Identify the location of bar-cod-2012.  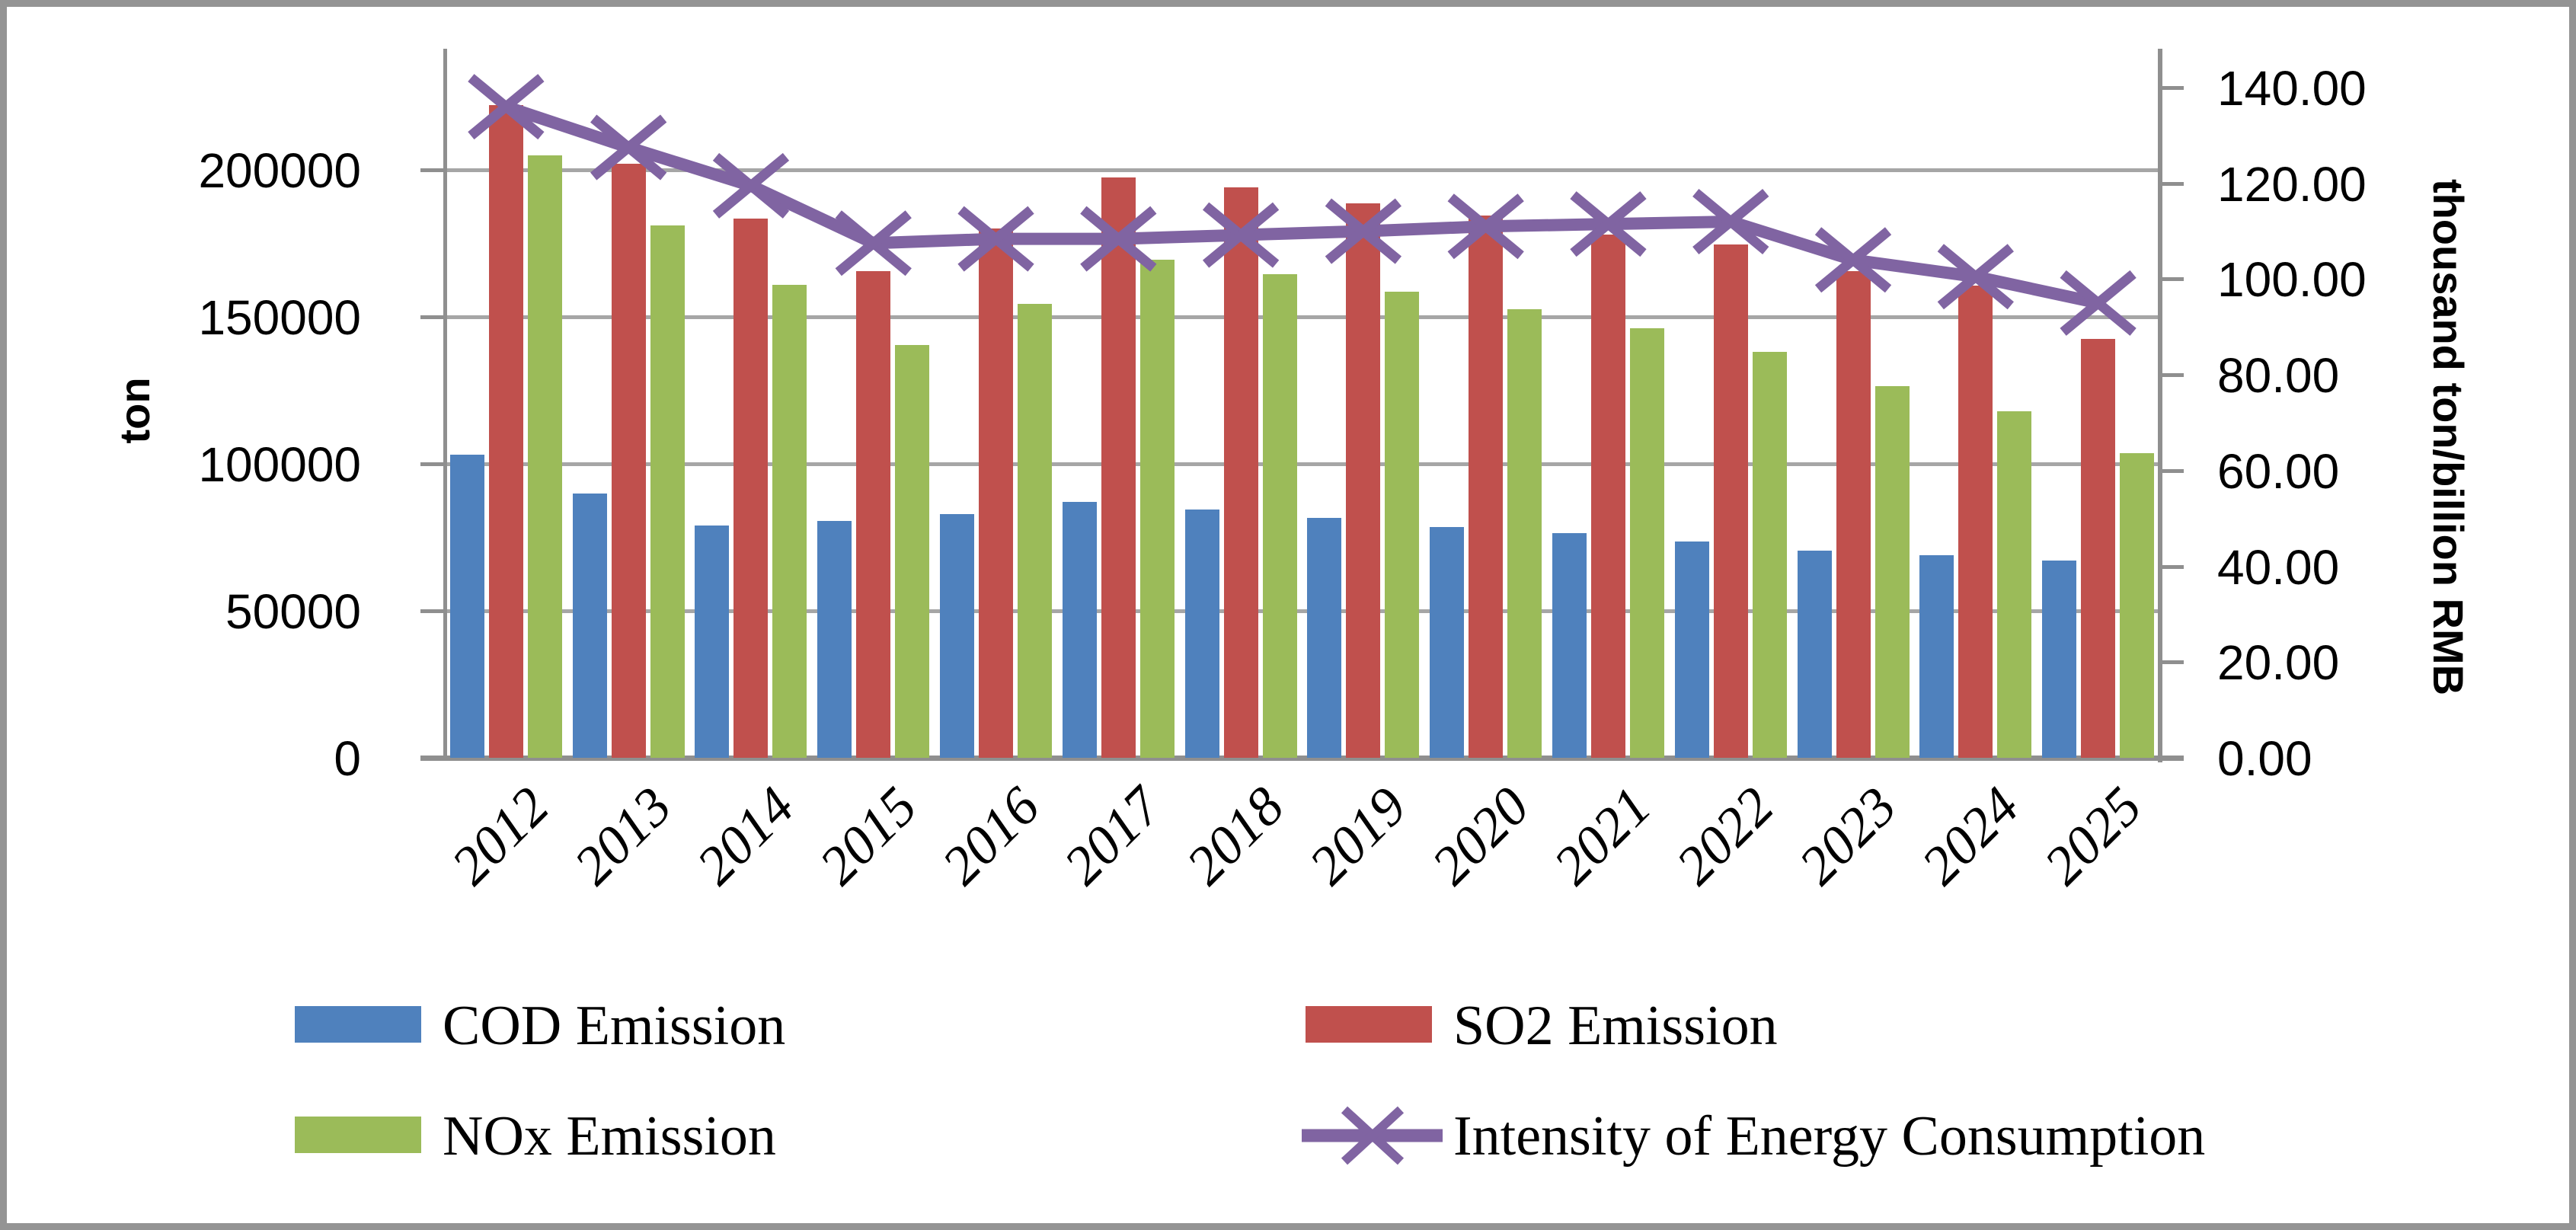
(467, 606).